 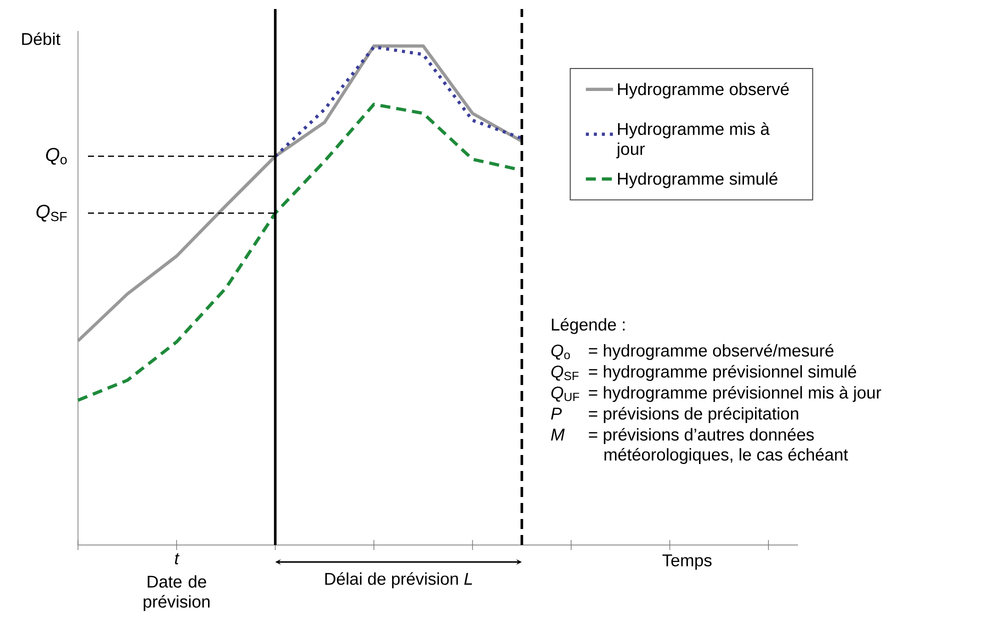 I want to click on annotation: Q$_{o}$, so click(x=560, y=352).